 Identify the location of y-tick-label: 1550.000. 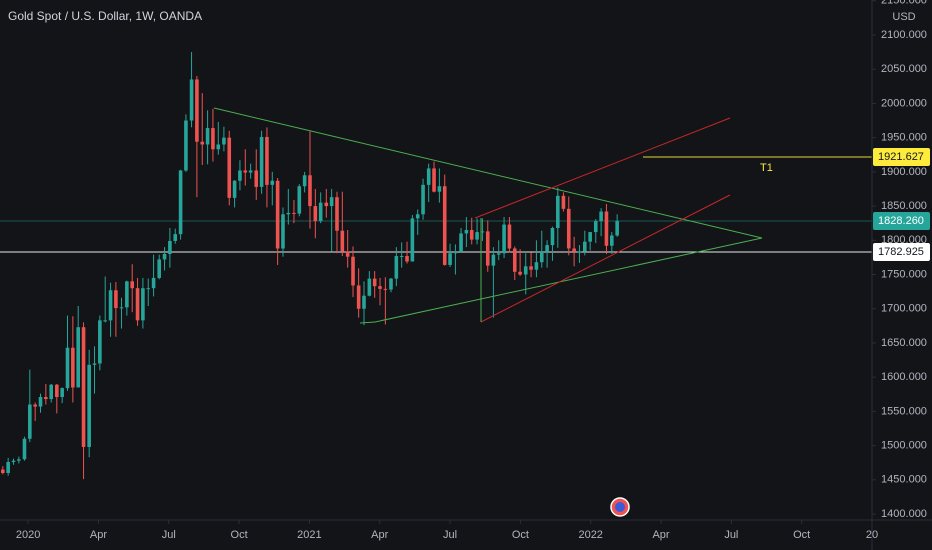
(904, 411).